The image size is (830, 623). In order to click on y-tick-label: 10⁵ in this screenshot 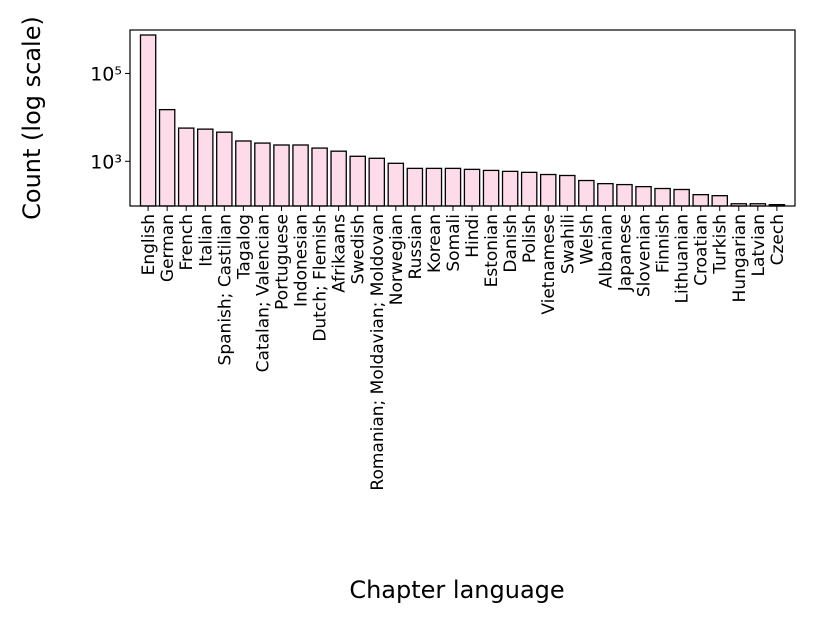, I will do `click(106, 74)`.